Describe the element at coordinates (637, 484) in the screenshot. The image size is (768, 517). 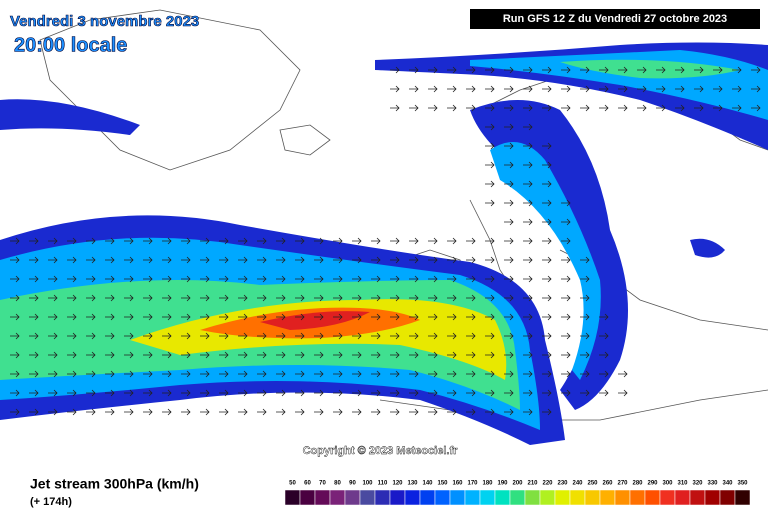
I see `colorbar-label: 280` at that location.